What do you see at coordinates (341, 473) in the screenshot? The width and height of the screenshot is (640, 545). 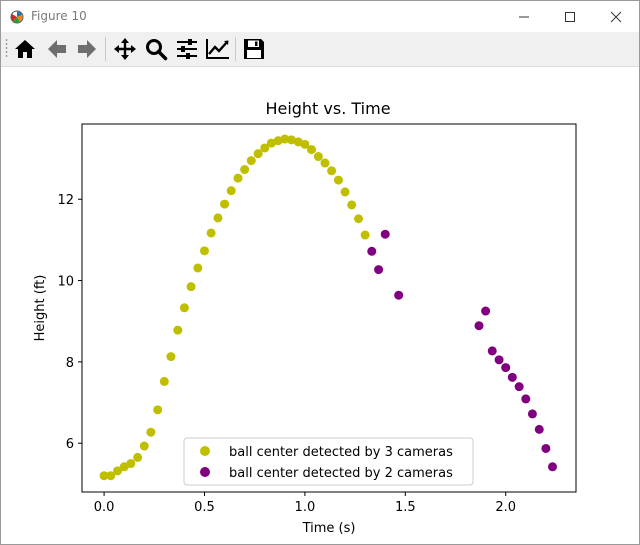 I see `legend-label: ball center detected by 2 cameras` at bounding box center [341, 473].